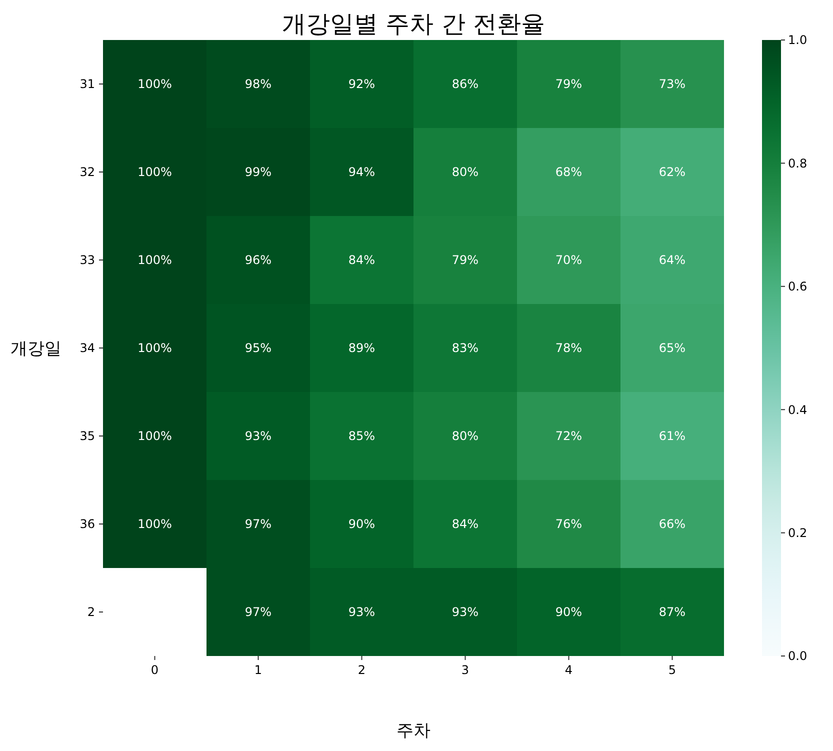 This screenshot has height=751, width=833. Describe the element at coordinates (362, 348) in the screenshot. I see `data-label: 89%` at that location.